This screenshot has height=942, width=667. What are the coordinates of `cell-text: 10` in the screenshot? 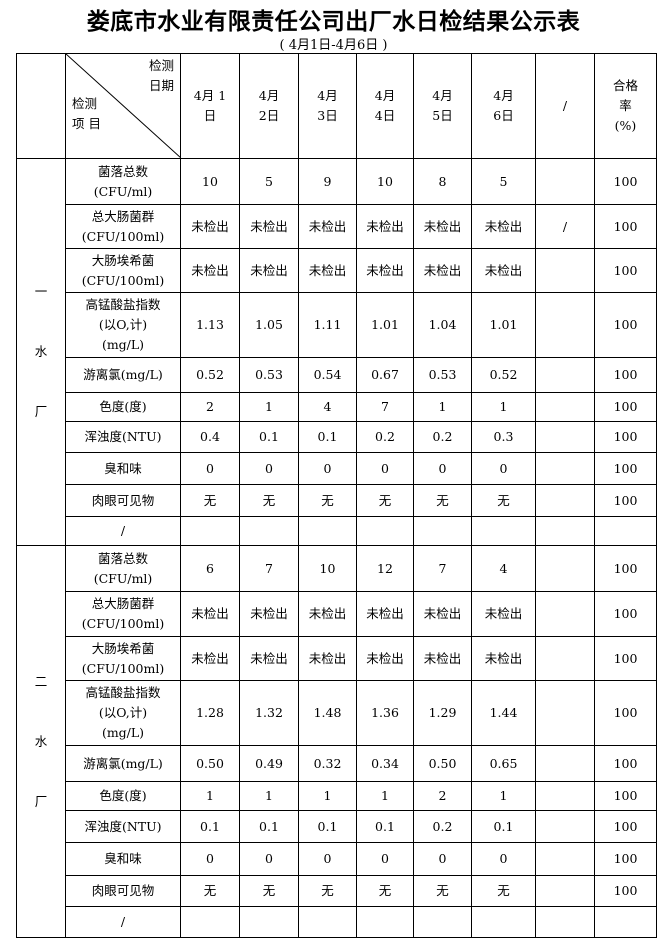 It's located at (385, 181).